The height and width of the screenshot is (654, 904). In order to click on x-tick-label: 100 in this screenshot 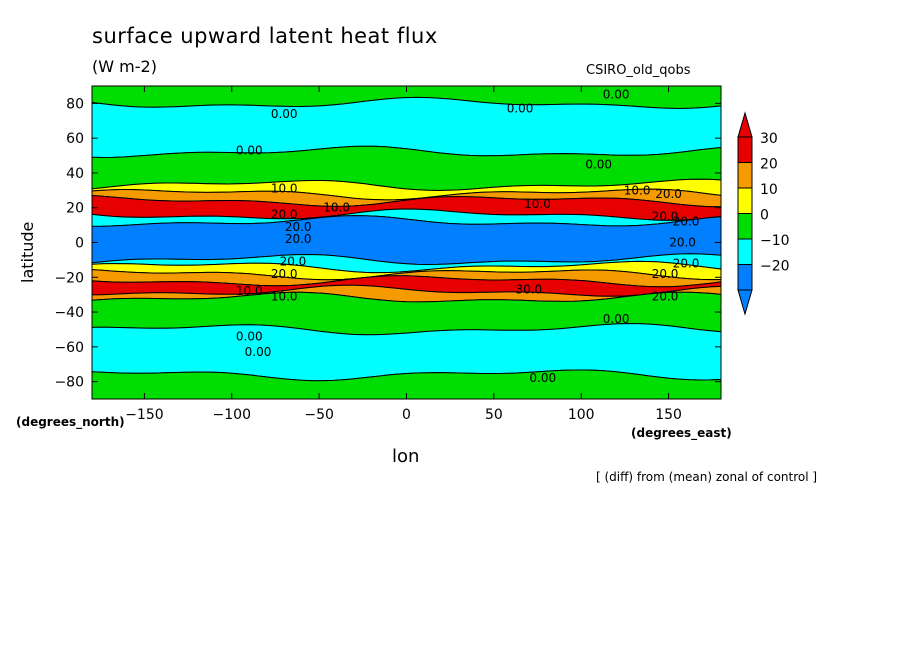, I will do `click(581, 415)`.